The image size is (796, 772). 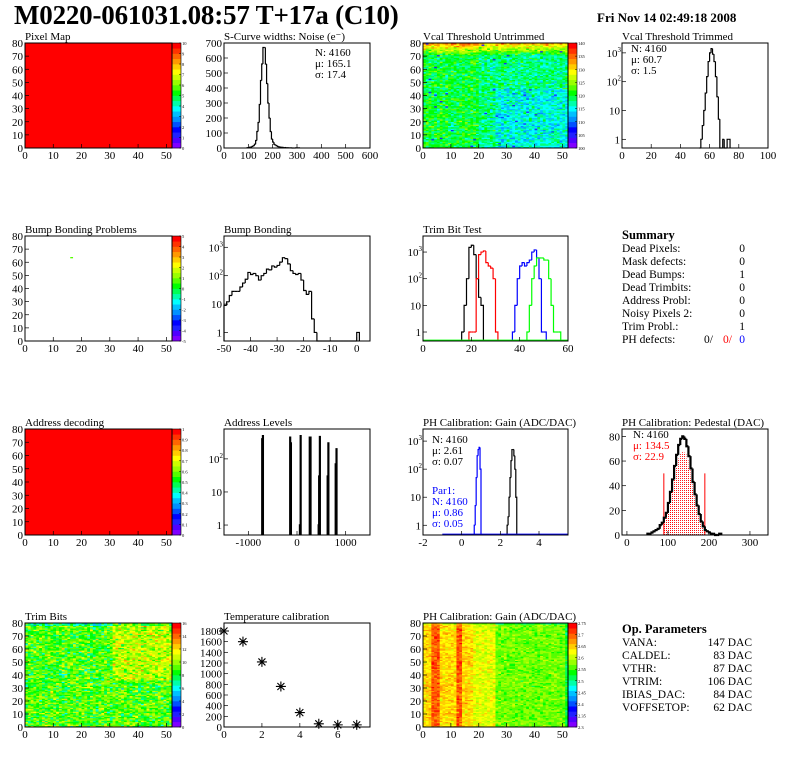 What do you see at coordinates (216, 247) in the screenshot?
I see `y-tick-label: 10³` at bounding box center [216, 247].